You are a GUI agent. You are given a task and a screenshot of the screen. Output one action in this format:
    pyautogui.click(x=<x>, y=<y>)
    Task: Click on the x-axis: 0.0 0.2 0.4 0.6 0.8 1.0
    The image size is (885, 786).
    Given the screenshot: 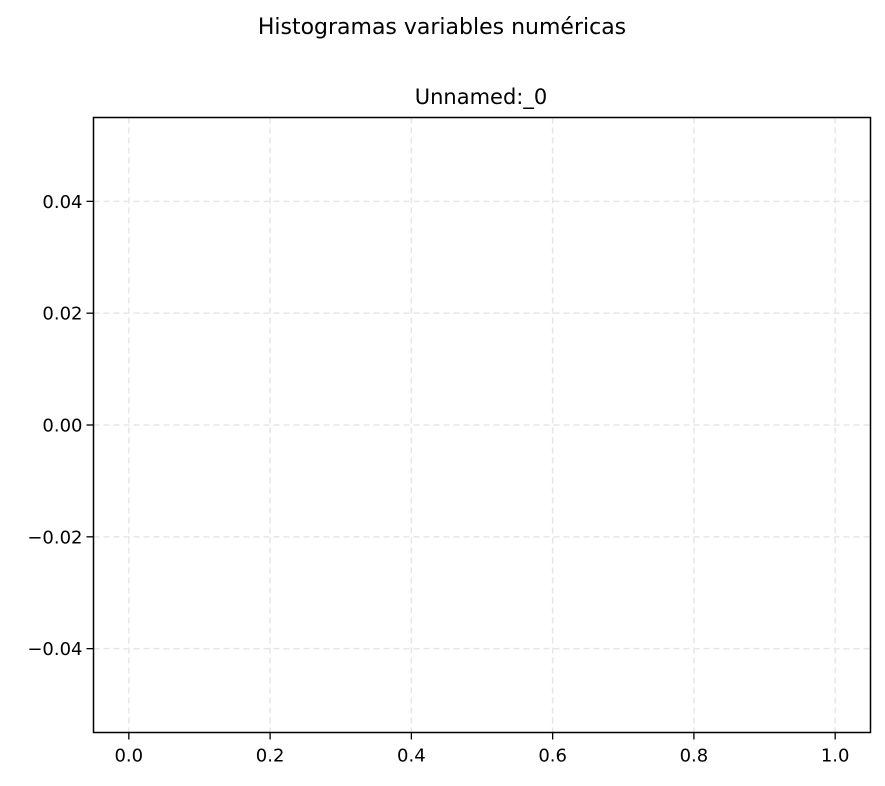 What is the action you would take?
    pyautogui.click(x=482, y=749)
    